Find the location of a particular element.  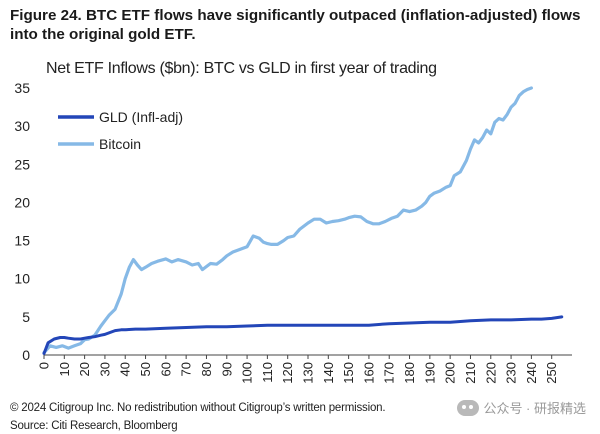

watermark: 公众号 · 研报精选 is located at coordinates (521, 407).